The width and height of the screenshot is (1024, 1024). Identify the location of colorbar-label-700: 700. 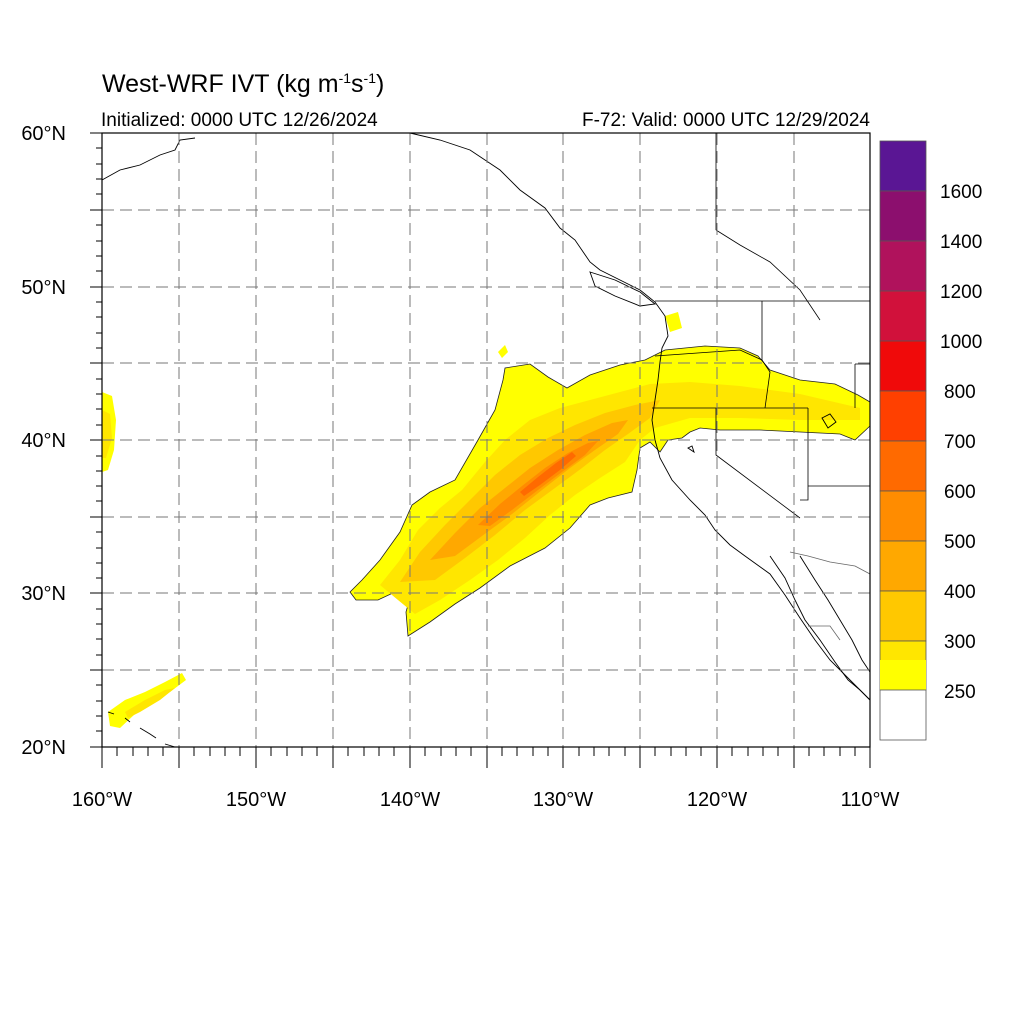
(960, 442).